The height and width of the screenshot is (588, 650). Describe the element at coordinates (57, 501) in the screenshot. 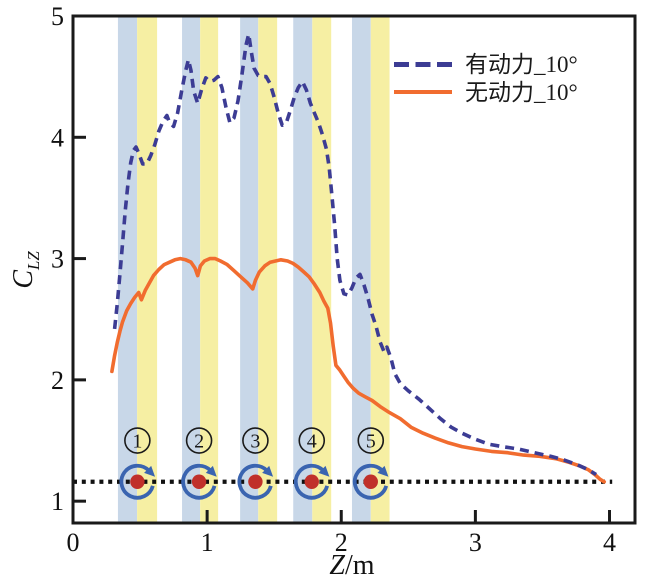

I see `y-tick-label: 1` at that location.